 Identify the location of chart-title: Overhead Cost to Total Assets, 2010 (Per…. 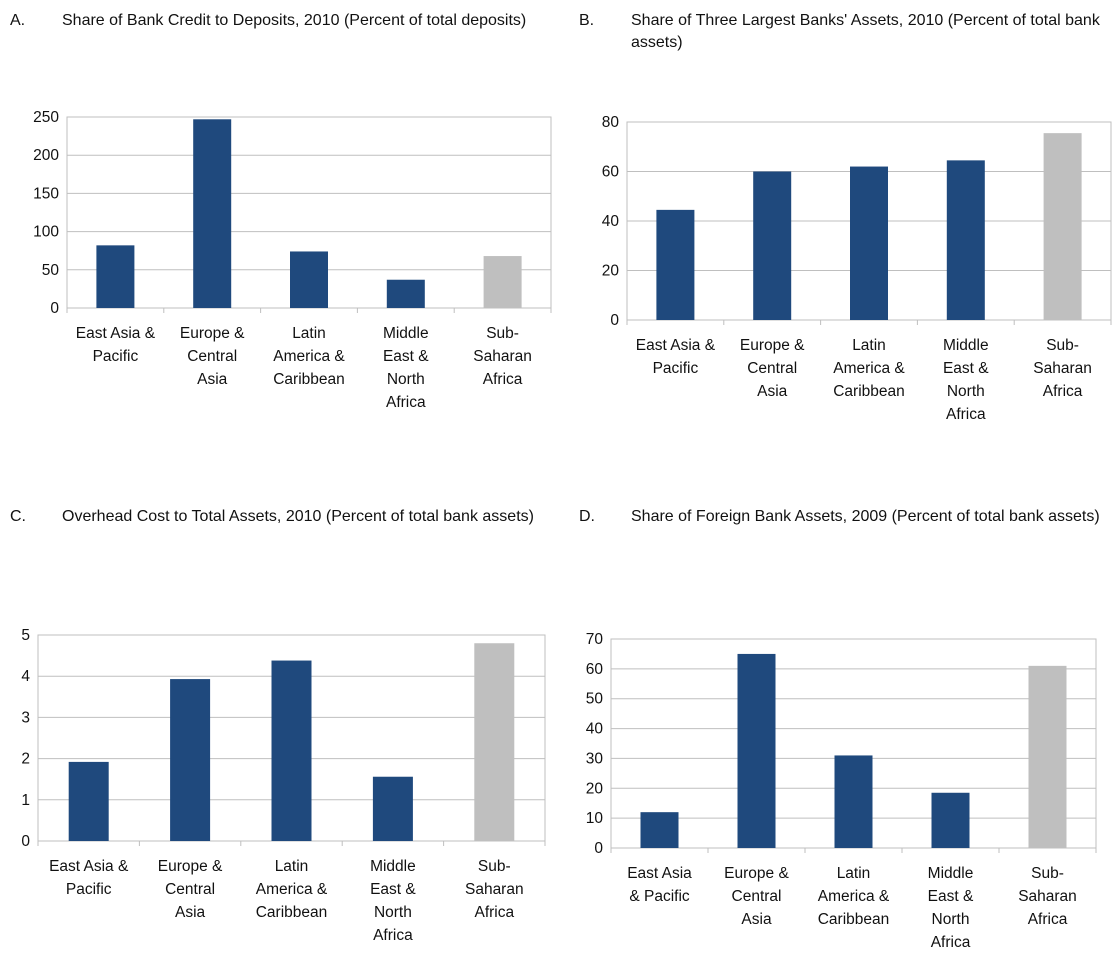
(298, 516).